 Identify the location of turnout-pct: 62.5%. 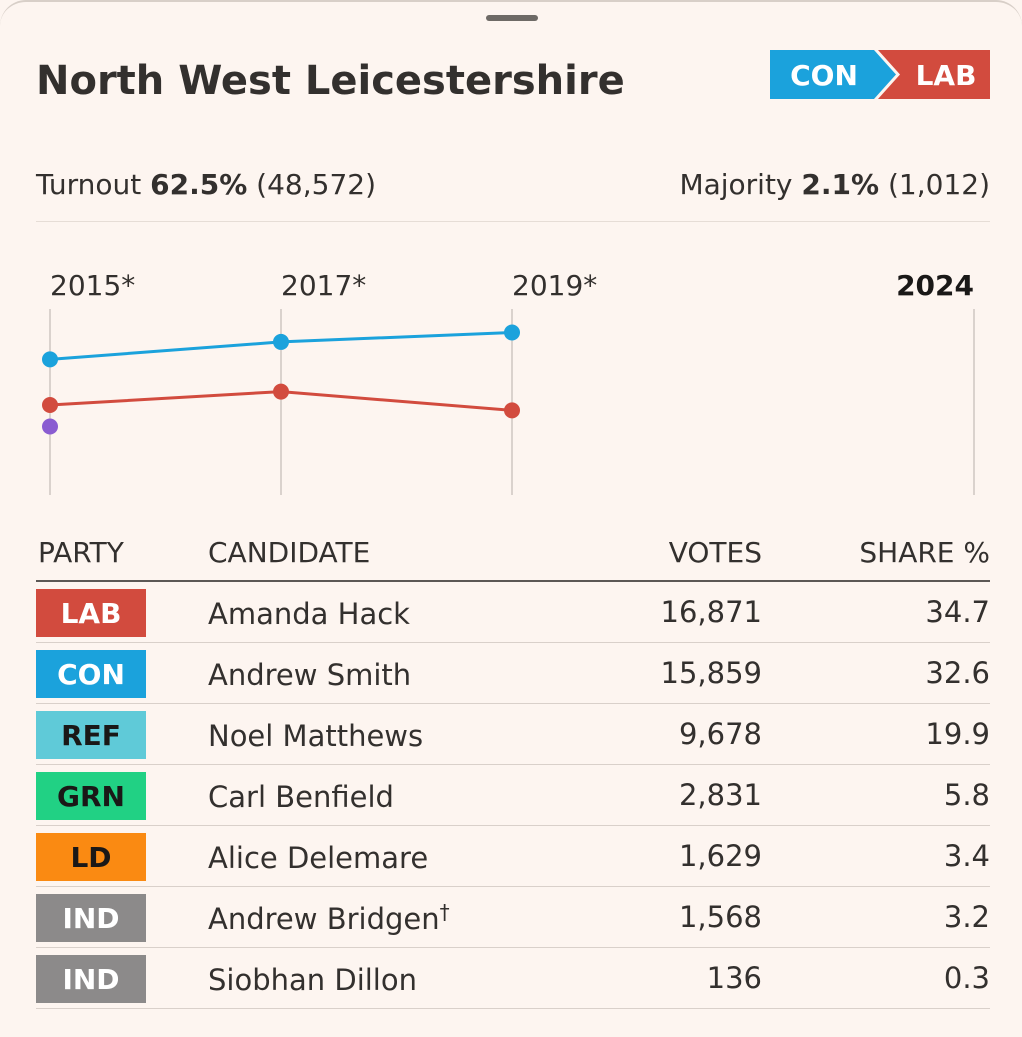
(199, 184).